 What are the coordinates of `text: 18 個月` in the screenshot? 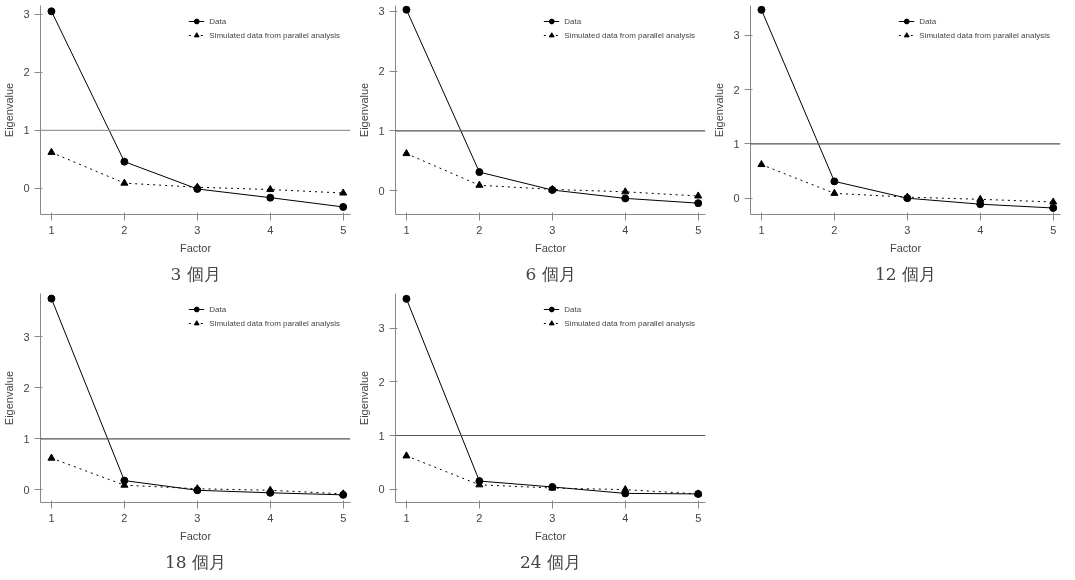 It's located at (195, 561).